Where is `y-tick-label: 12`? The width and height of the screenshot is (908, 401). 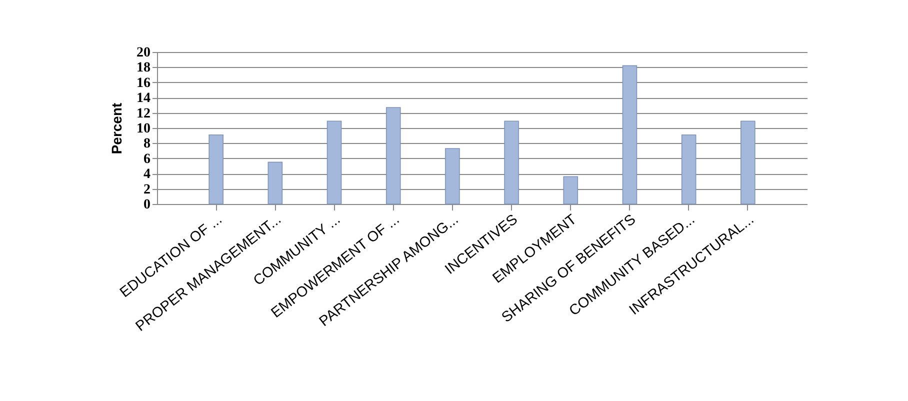
y-tick-label: 12 is located at coordinates (143, 114).